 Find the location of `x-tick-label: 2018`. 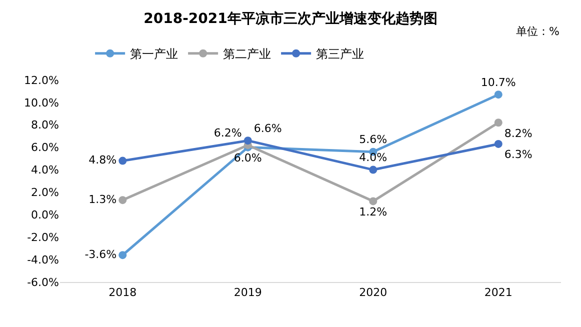

x-tick-label: 2018 is located at coordinates (122, 293).